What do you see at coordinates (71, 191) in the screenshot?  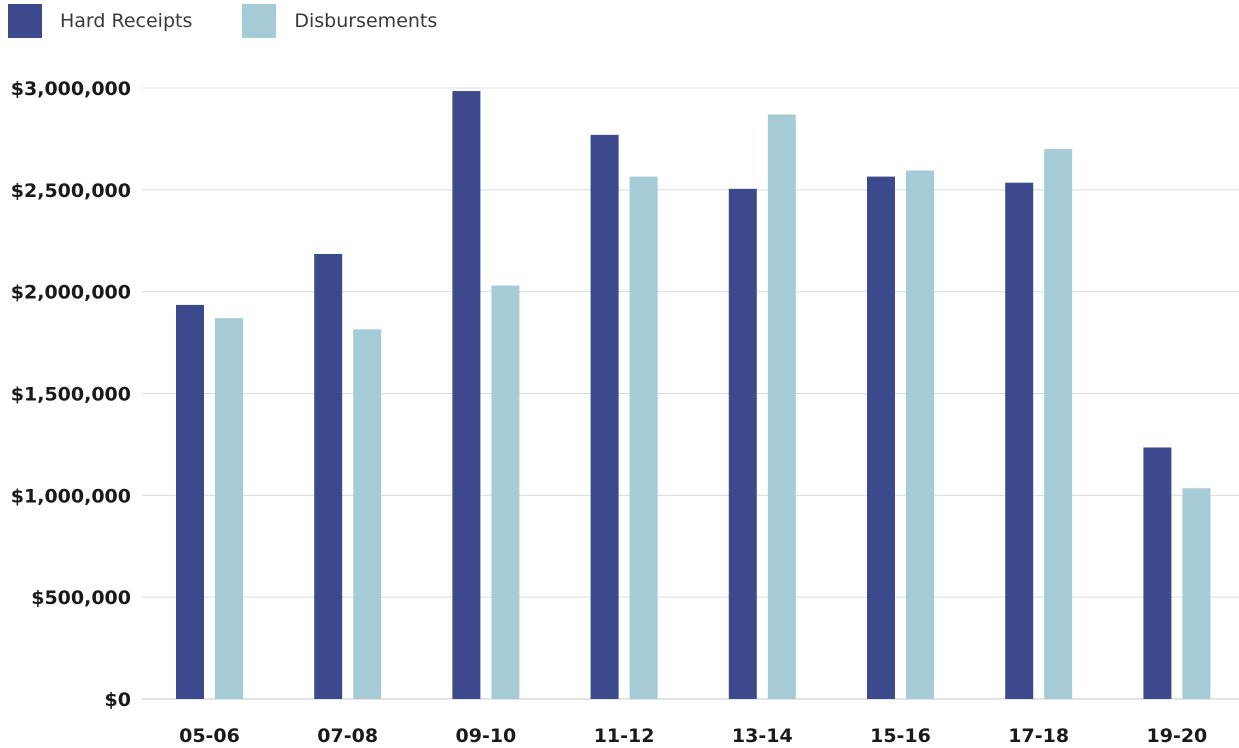 I see `y-tick-label: $2,500,000` at bounding box center [71, 191].